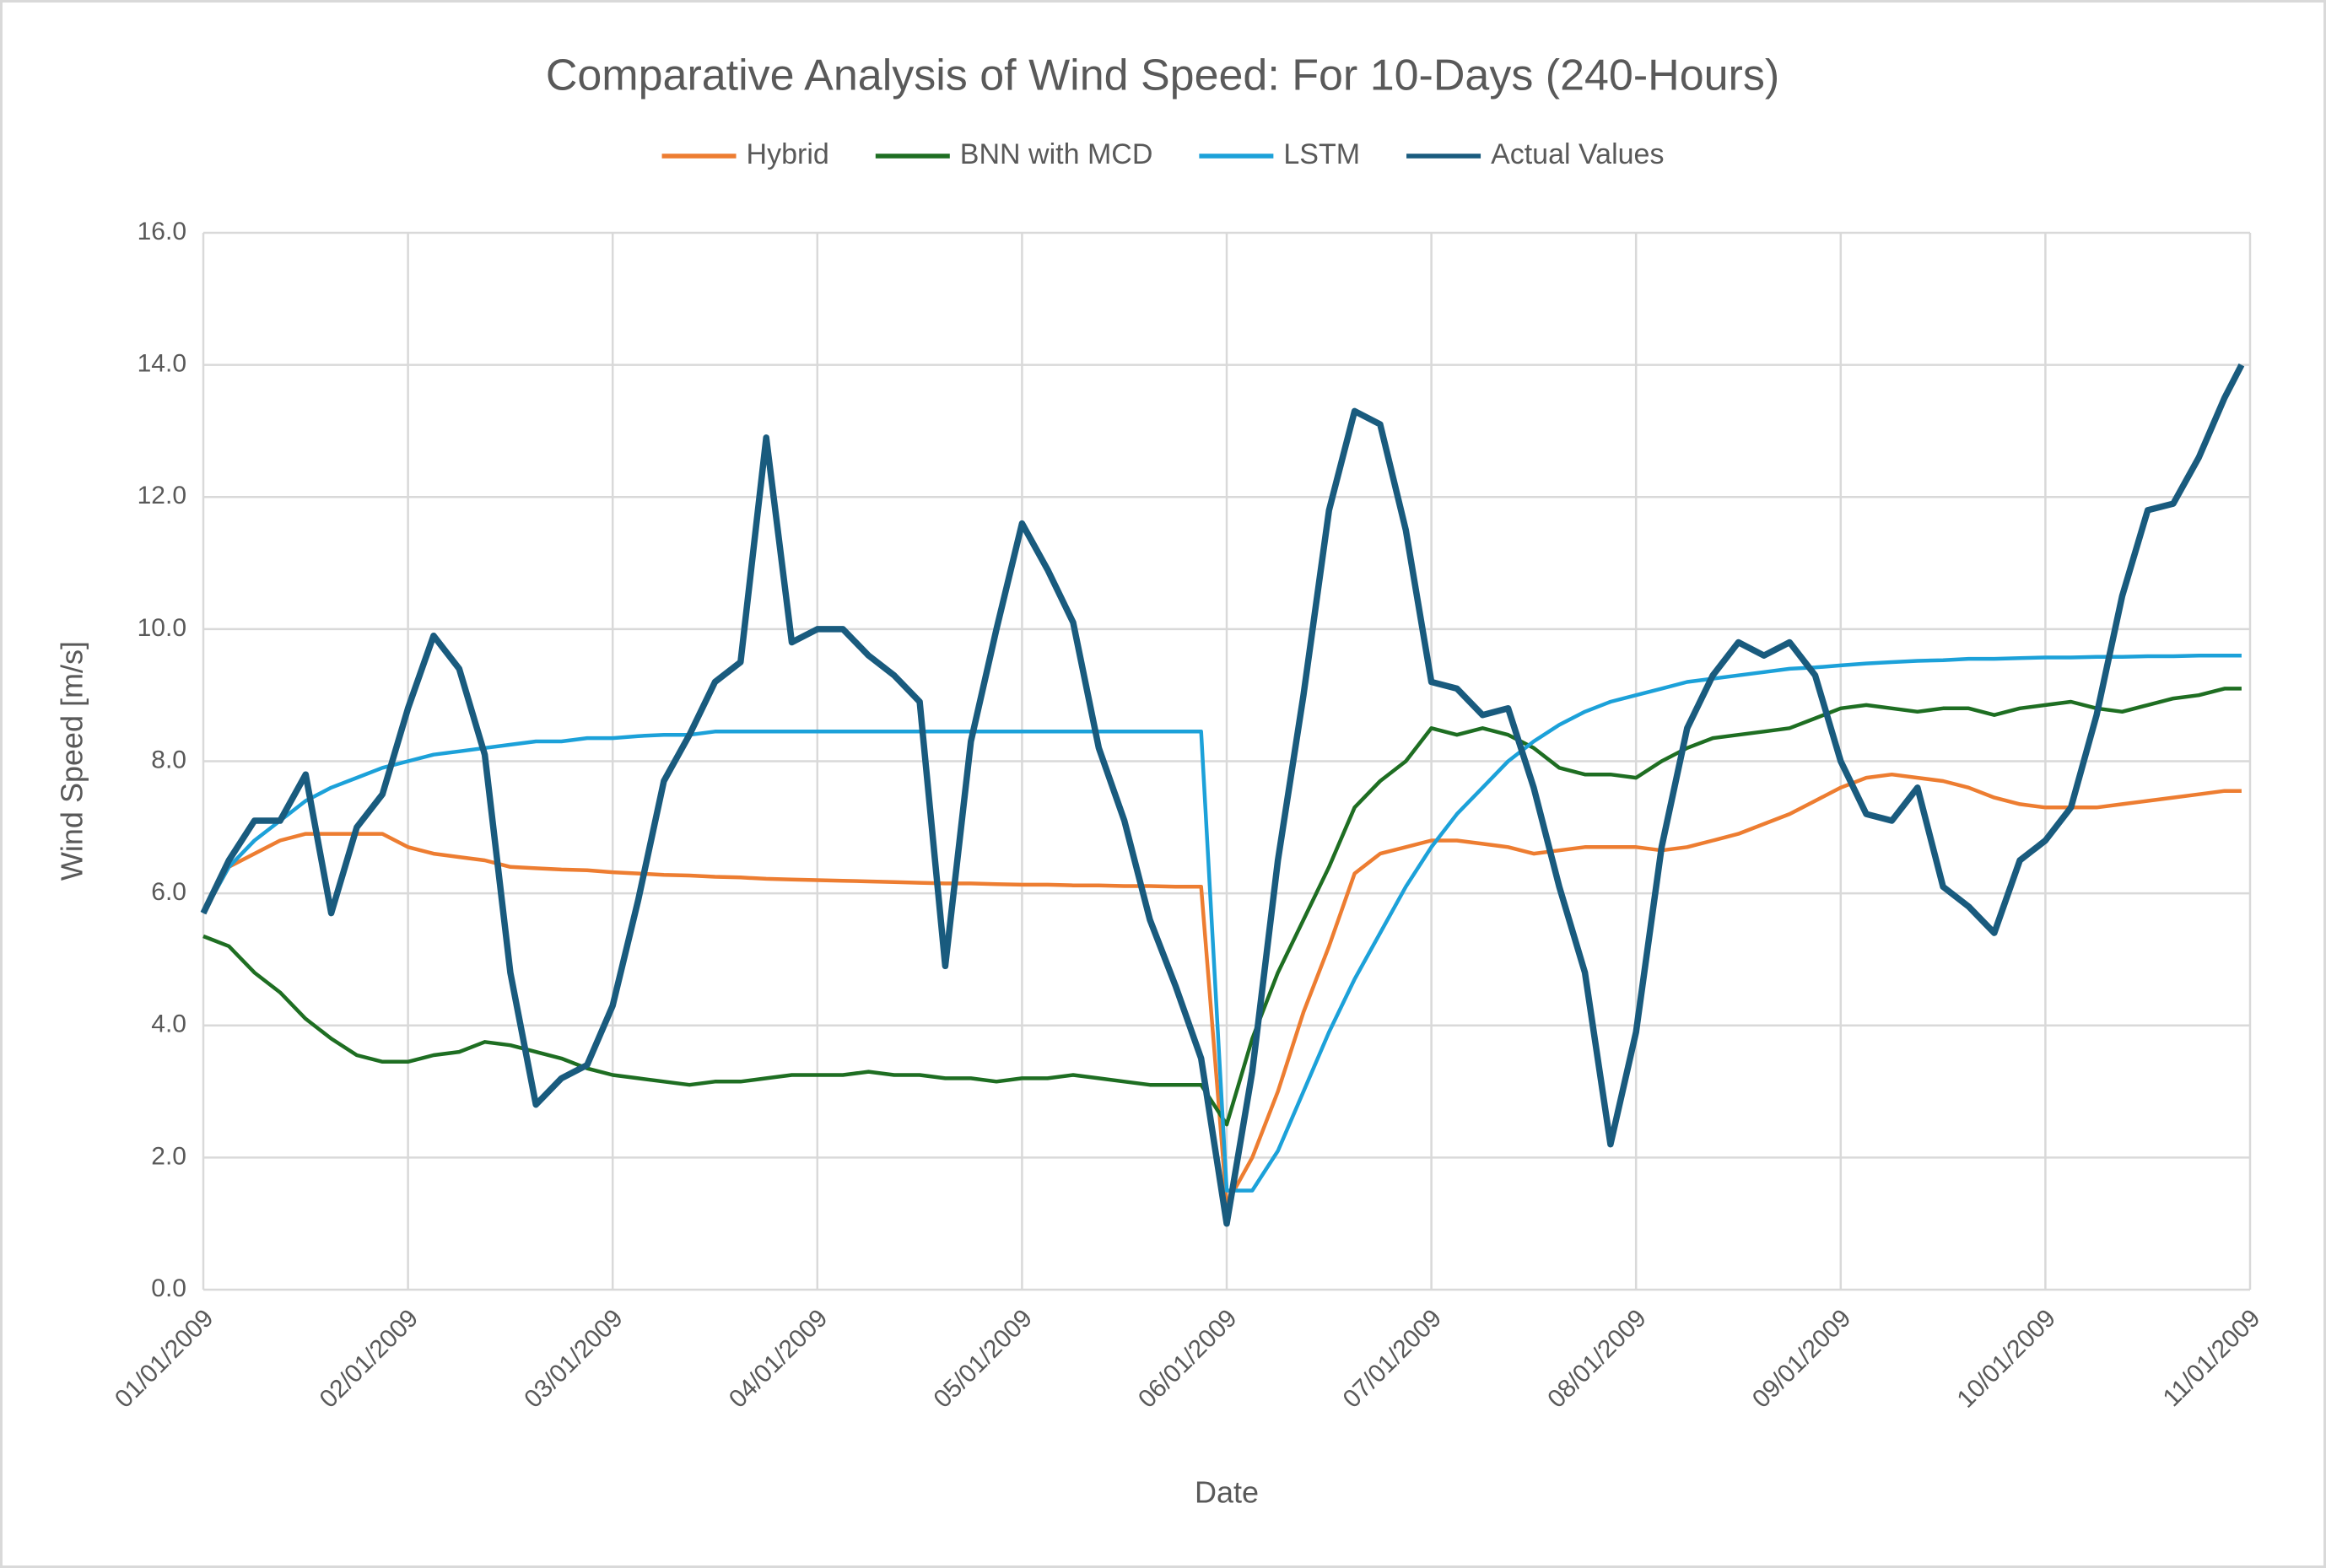  Describe the element at coordinates (169, 759) in the screenshot. I see `y-tick-label: 8.0` at that location.